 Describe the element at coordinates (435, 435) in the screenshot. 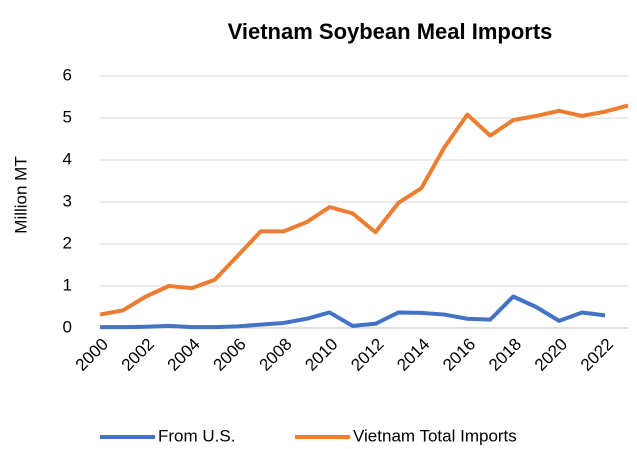

I see `legend-label: Vietnam Total Imports` at that location.